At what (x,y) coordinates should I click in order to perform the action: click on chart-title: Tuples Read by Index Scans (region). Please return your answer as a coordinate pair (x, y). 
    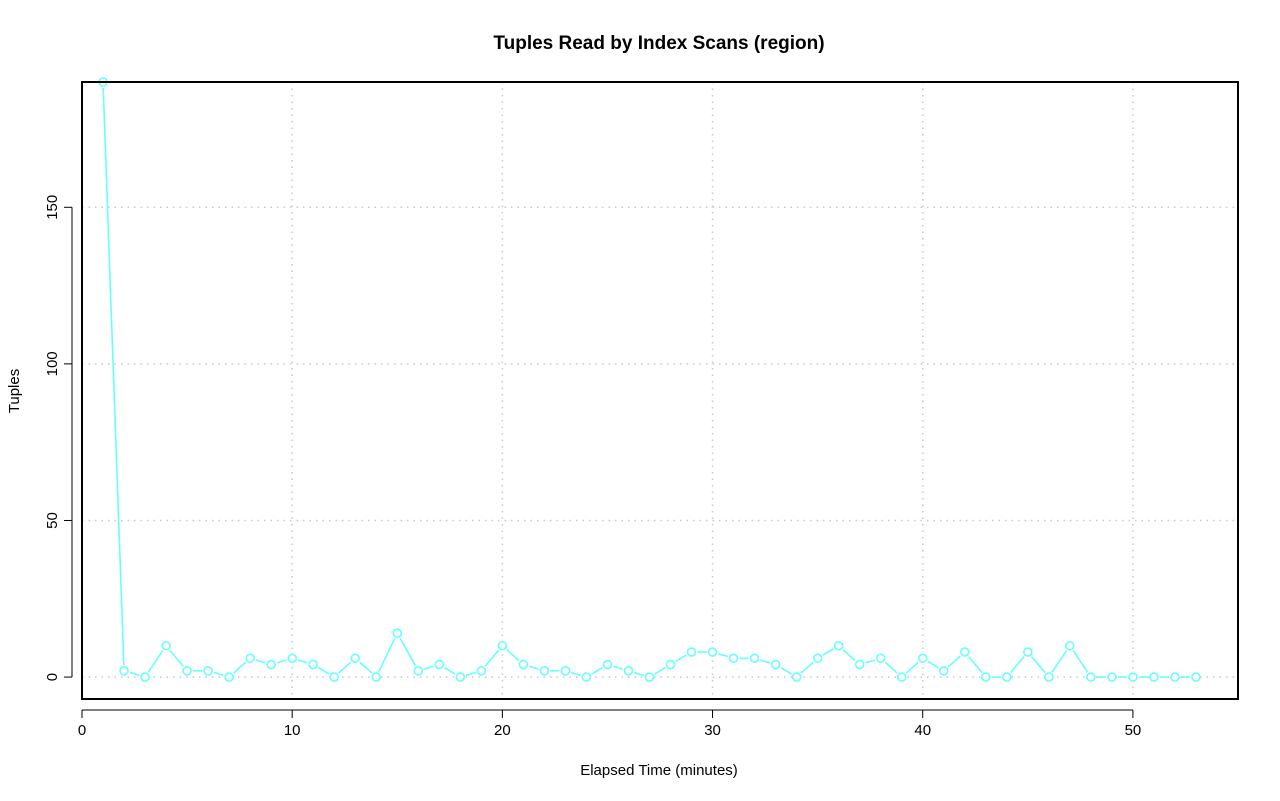
    Looking at the image, I should click on (658, 43).